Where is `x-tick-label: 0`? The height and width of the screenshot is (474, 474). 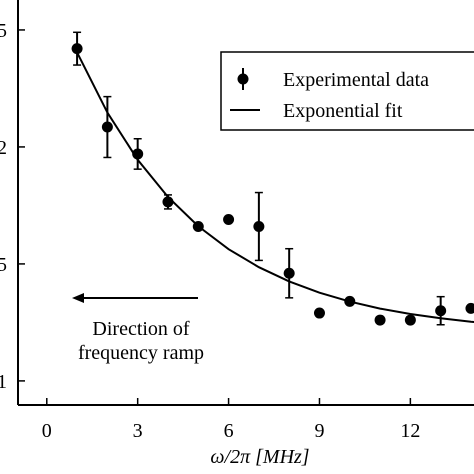 x-tick-label: 0 is located at coordinates (47, 431).